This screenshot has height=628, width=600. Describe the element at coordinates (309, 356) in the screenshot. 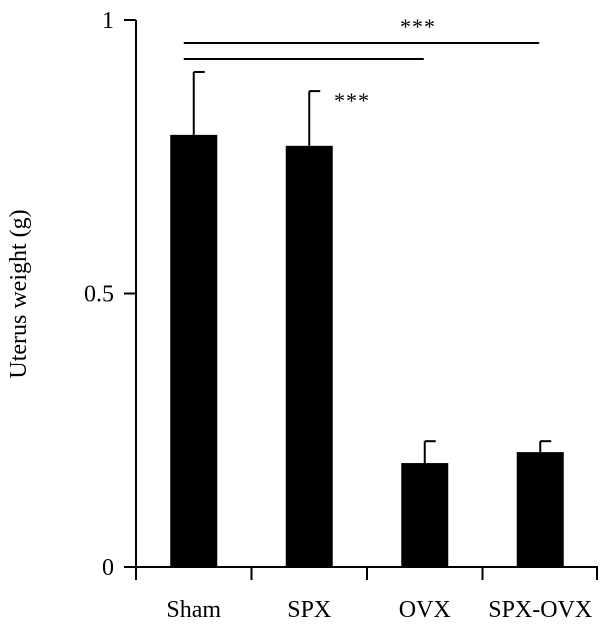

I see `bar-spx` at that location.